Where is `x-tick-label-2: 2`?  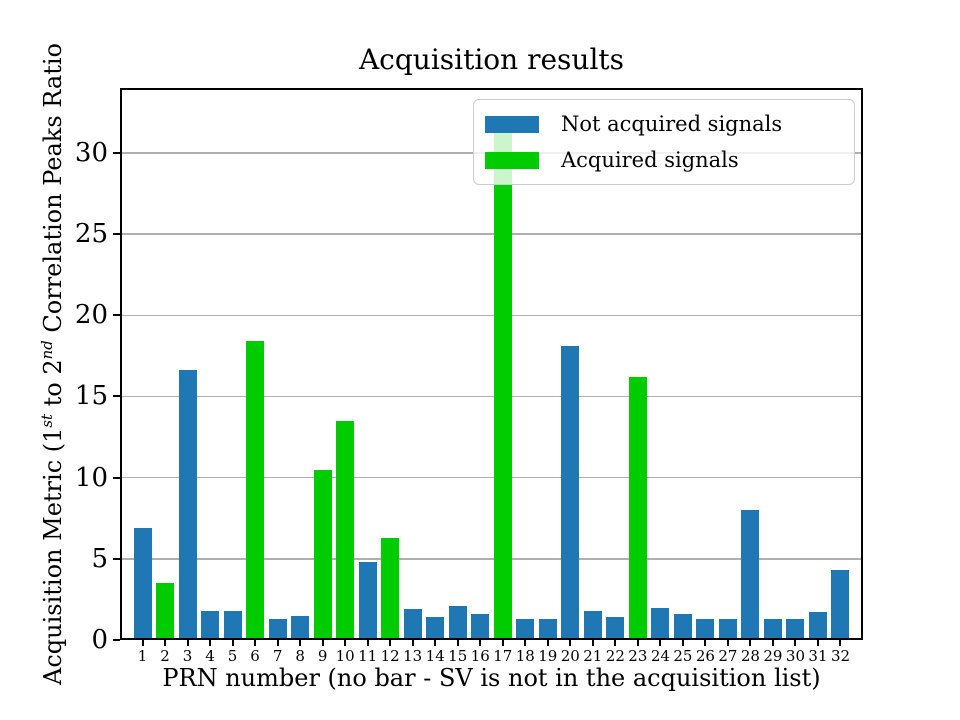
x-tick-label-2: 2 is located at coordinates (165, 656).